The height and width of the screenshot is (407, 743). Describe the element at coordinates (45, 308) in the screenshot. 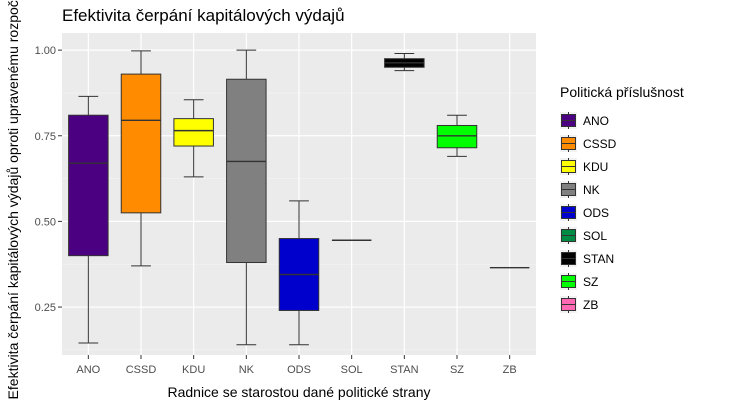

I see `y-tick-label: 0.25` at that location.